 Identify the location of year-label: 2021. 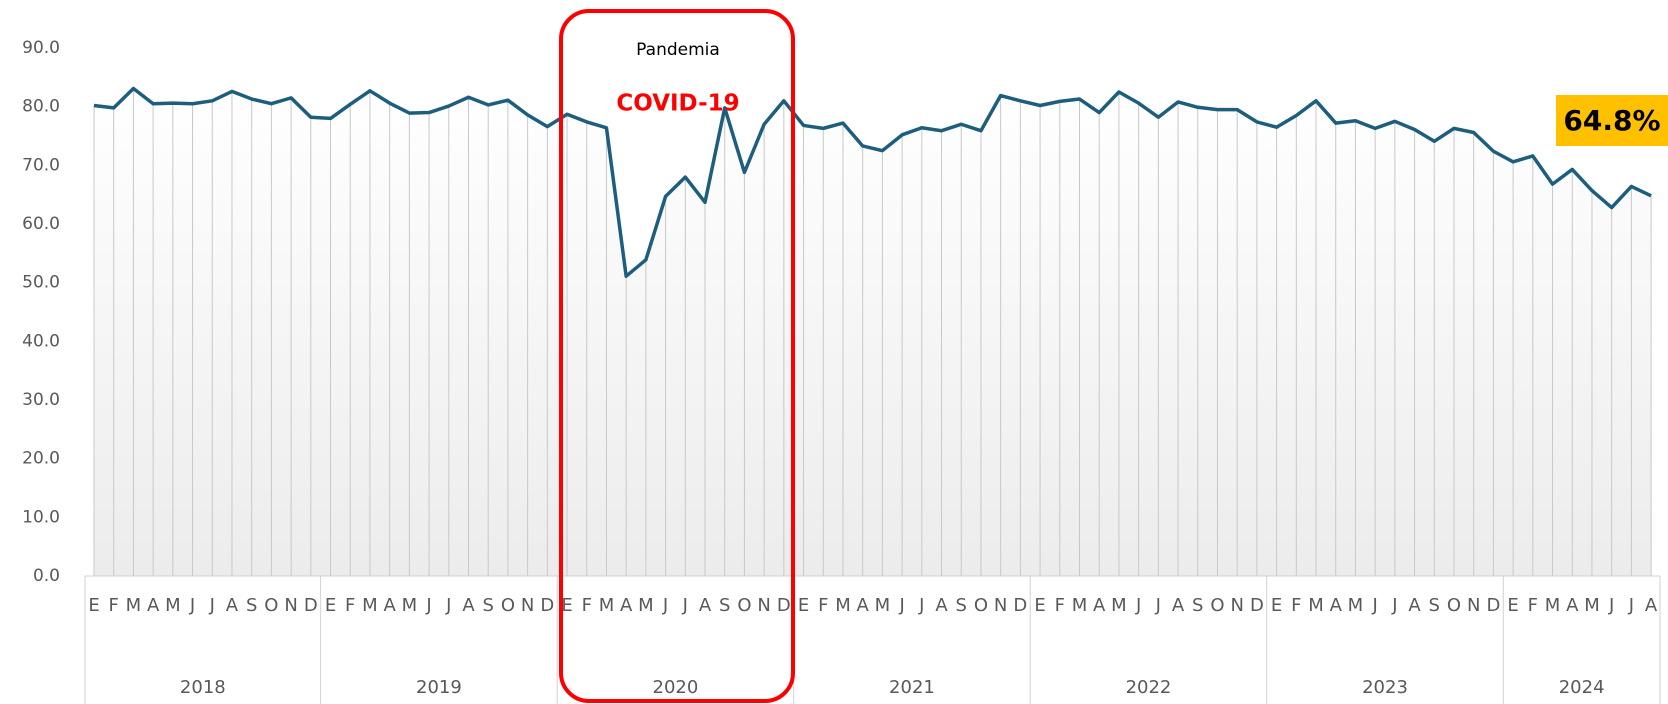
(912, 687).